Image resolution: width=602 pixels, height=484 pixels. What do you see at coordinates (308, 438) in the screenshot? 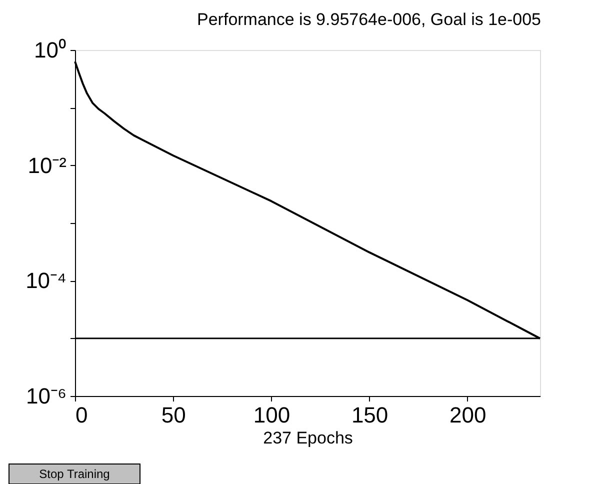
I see `x-axis-title: 237 Epochs` at bounding box center [308, 438].